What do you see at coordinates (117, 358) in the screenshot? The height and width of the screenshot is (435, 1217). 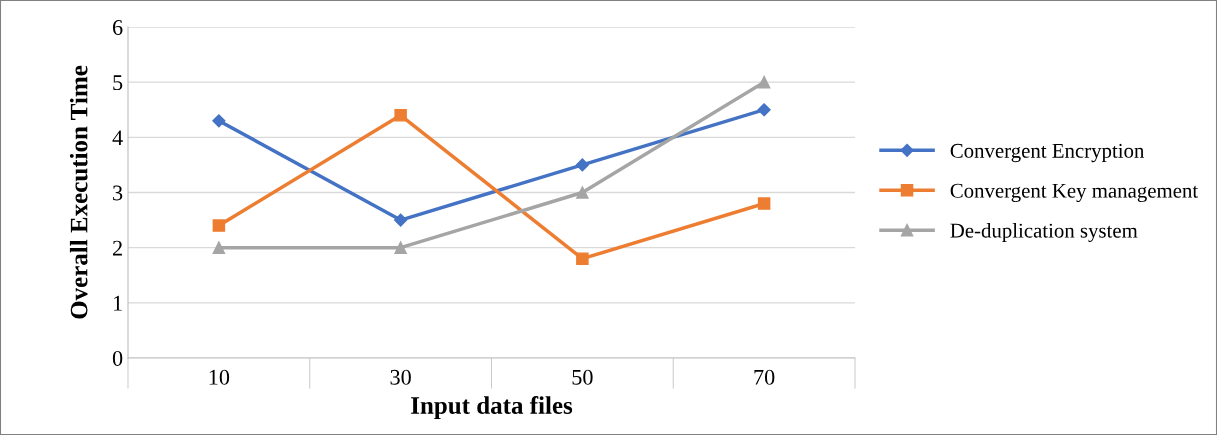 I see `y-tick-label: 0` at bounding box center [117, 358].